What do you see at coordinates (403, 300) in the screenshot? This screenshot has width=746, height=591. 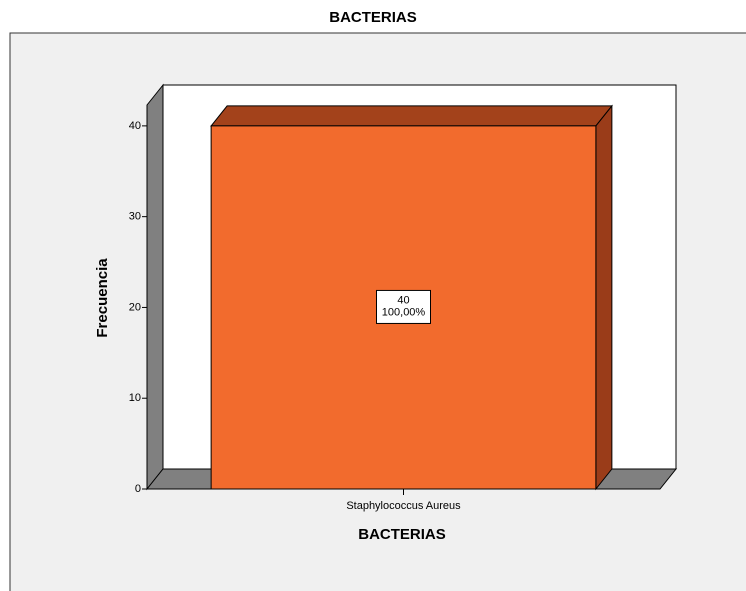 I see `value-label: 40` at bounding box center [403, 300].